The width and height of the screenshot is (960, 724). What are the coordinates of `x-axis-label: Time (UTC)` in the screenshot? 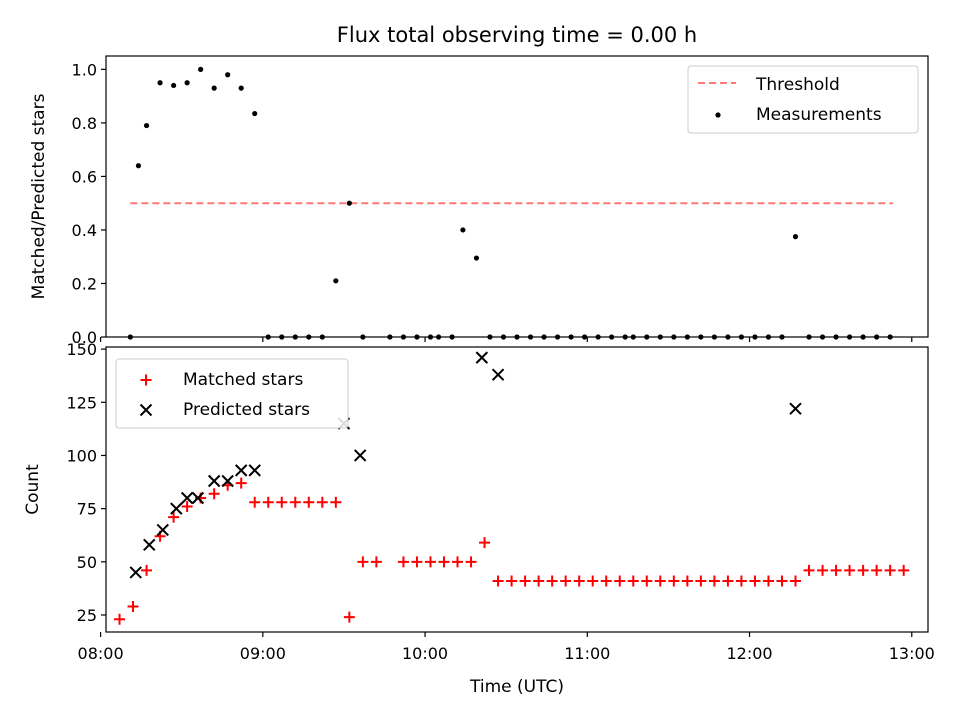 It's located at (516, 687).